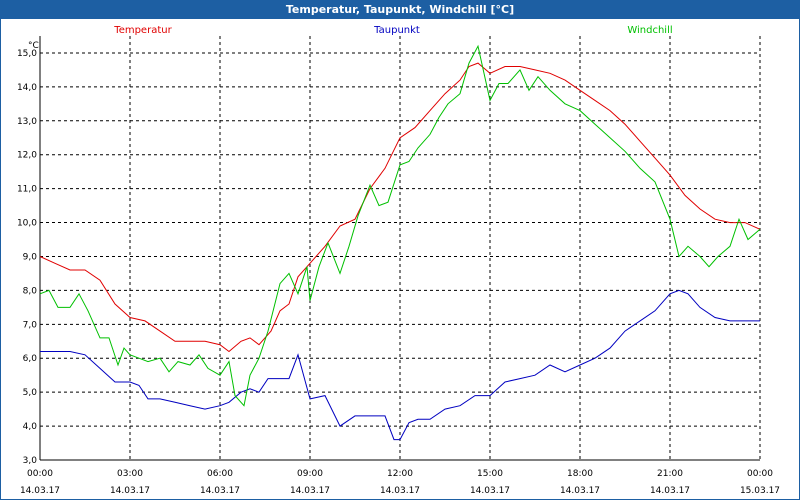 The image size is (800, 500). What do you see at coordinates (130, 474) in the screenshot?
I see `x-tick-time: 03:00` at bounding box center [130, 474].